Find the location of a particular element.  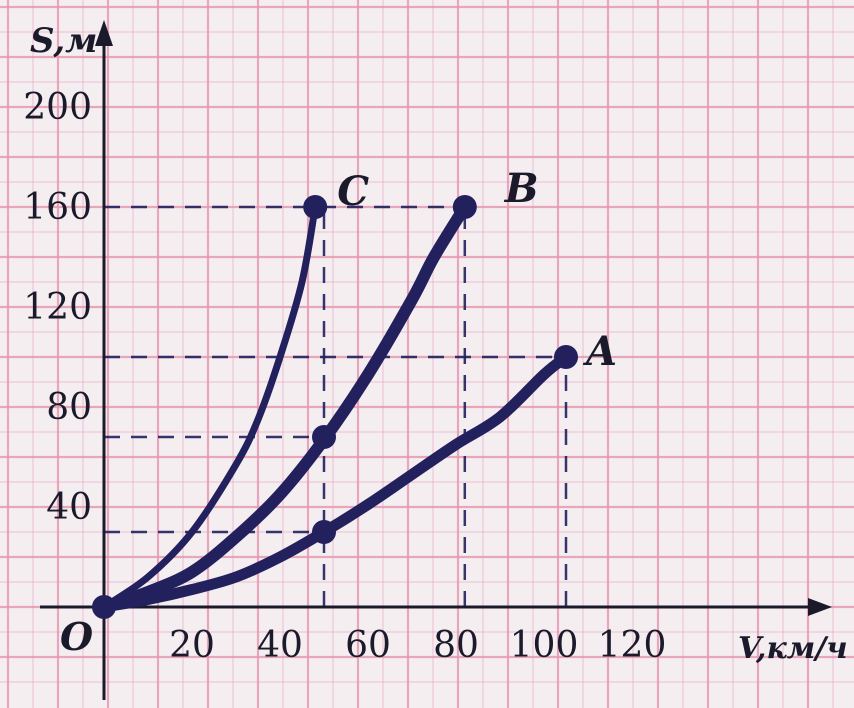

series-label-b: B is located at coordinates (521, 188).